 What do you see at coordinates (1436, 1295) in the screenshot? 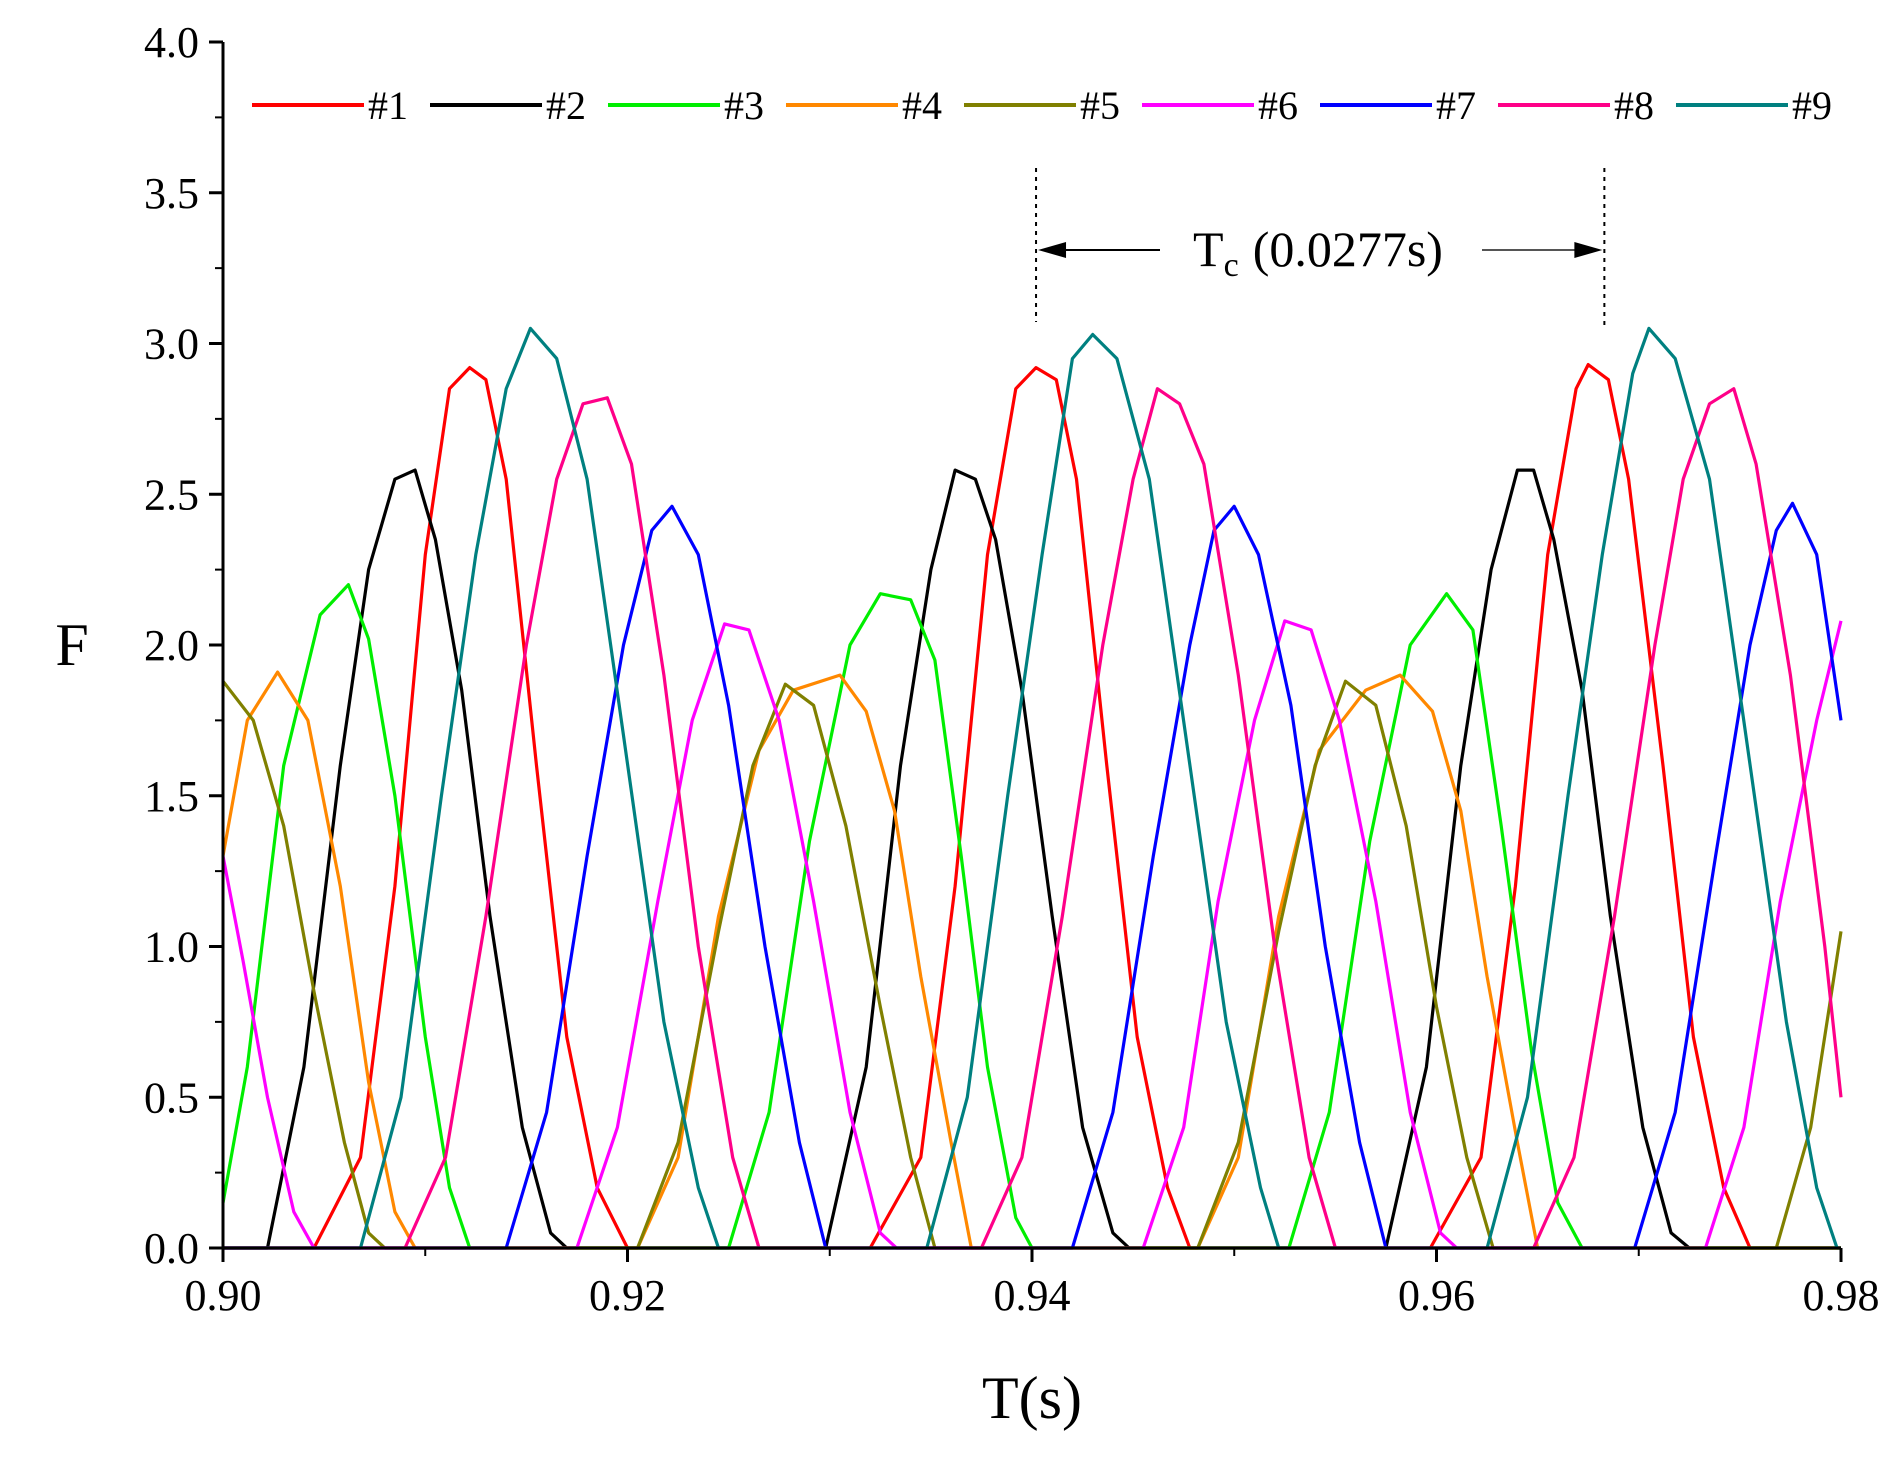
I see `x-tick-label: 0.96` at bounding box center [1436, 1295].